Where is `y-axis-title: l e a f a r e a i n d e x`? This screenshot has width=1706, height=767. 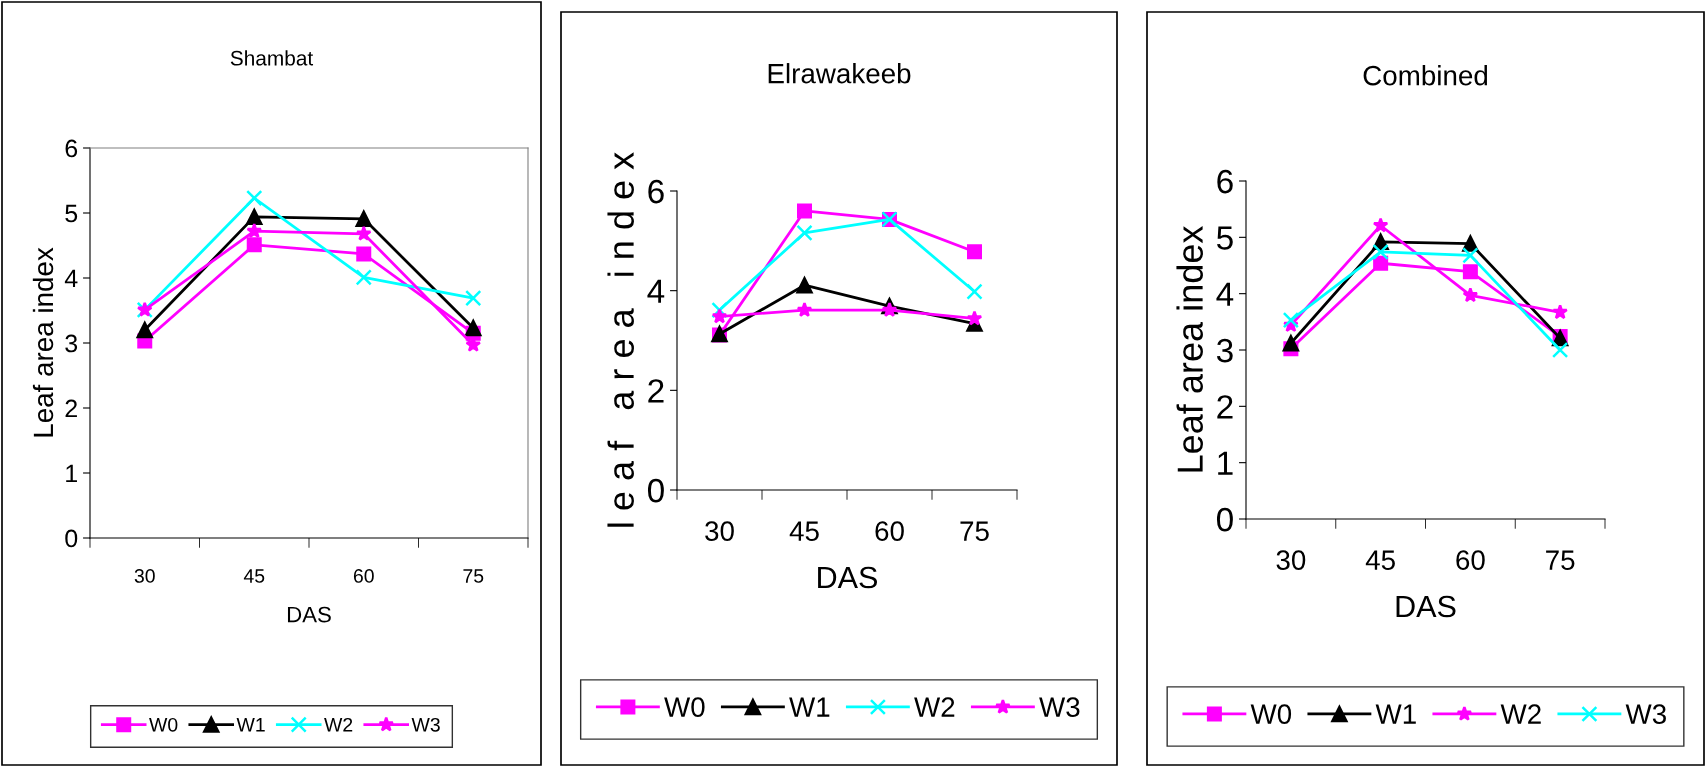 y-axis-title: l e a f a r e a i n d e x is located at coordinates (620, 339).